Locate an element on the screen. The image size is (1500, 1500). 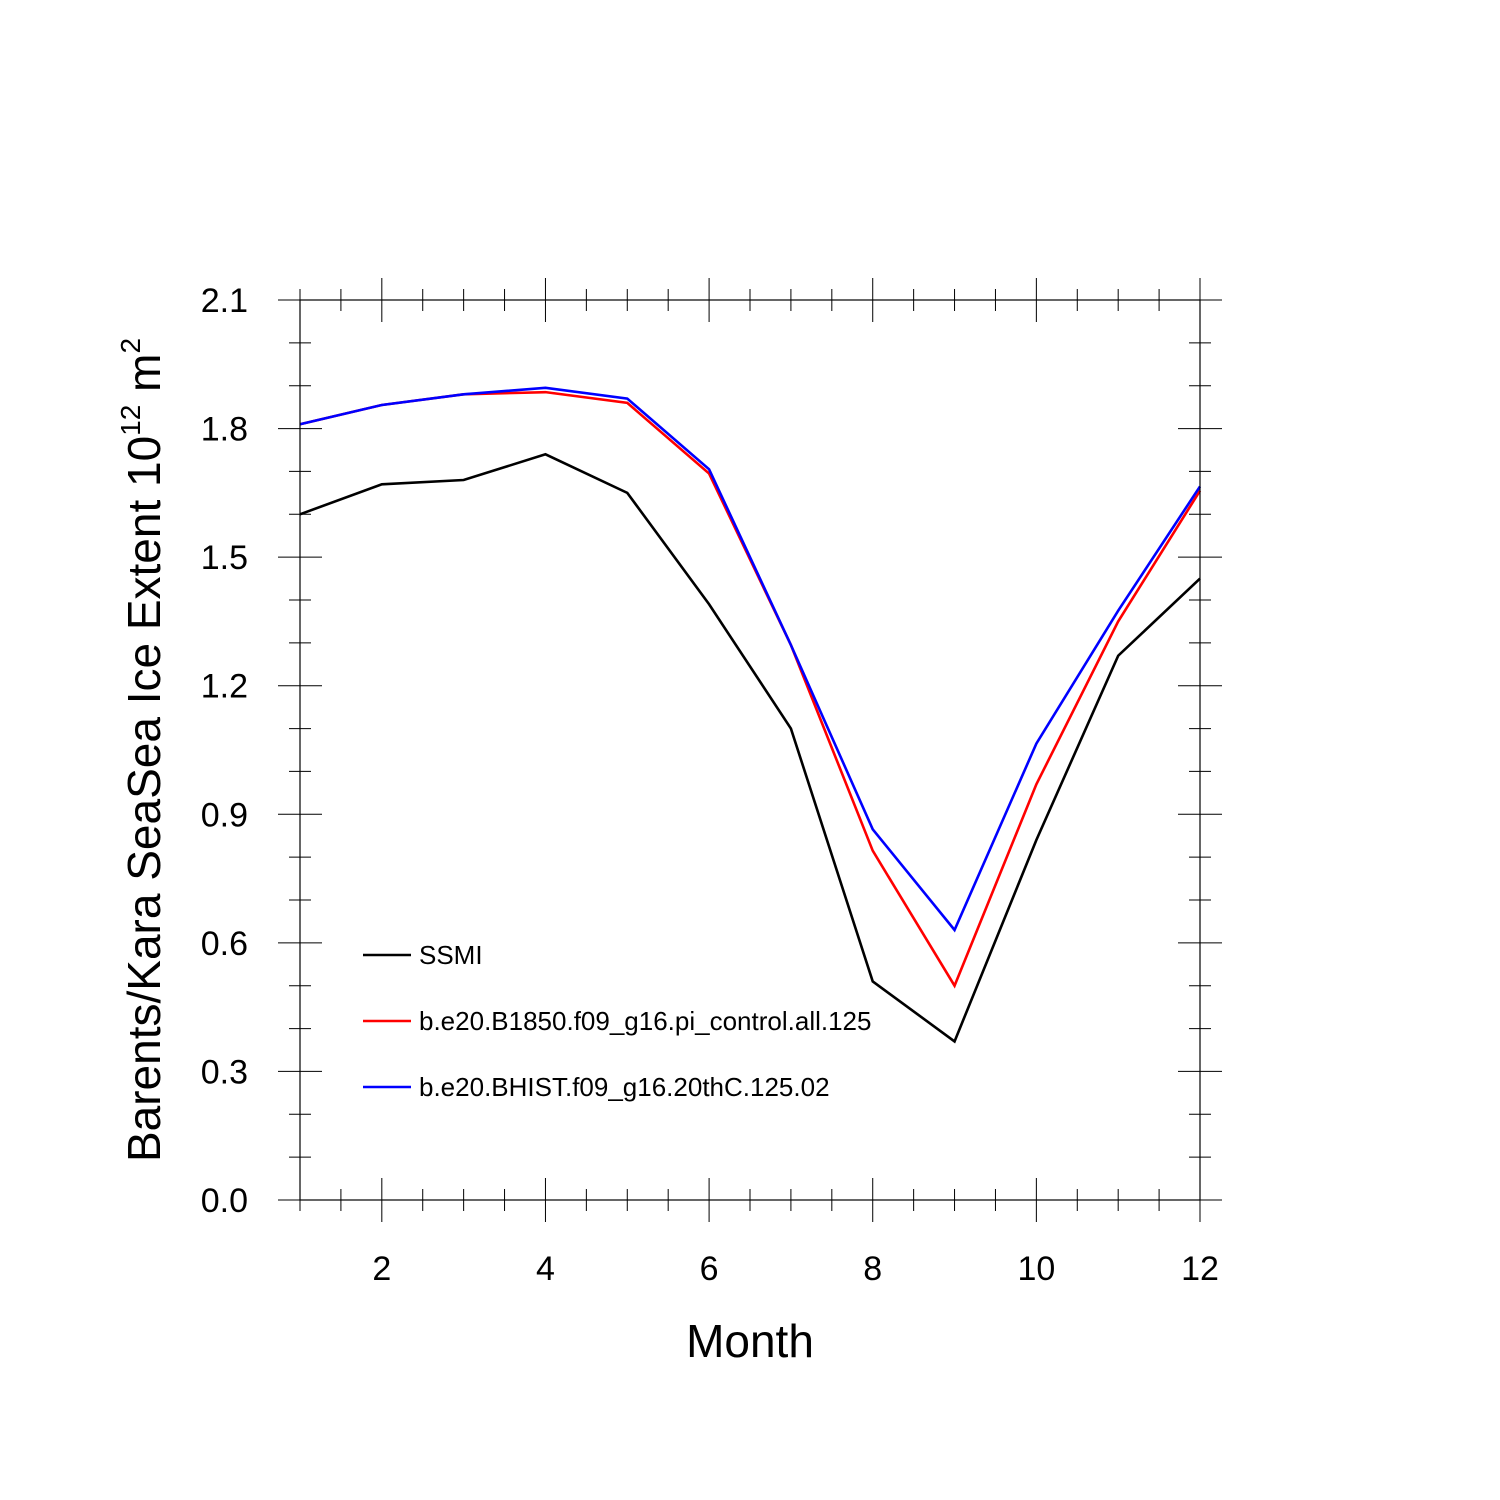
y-axis-title-exponent: 12 is located at coordinates (130, 420).